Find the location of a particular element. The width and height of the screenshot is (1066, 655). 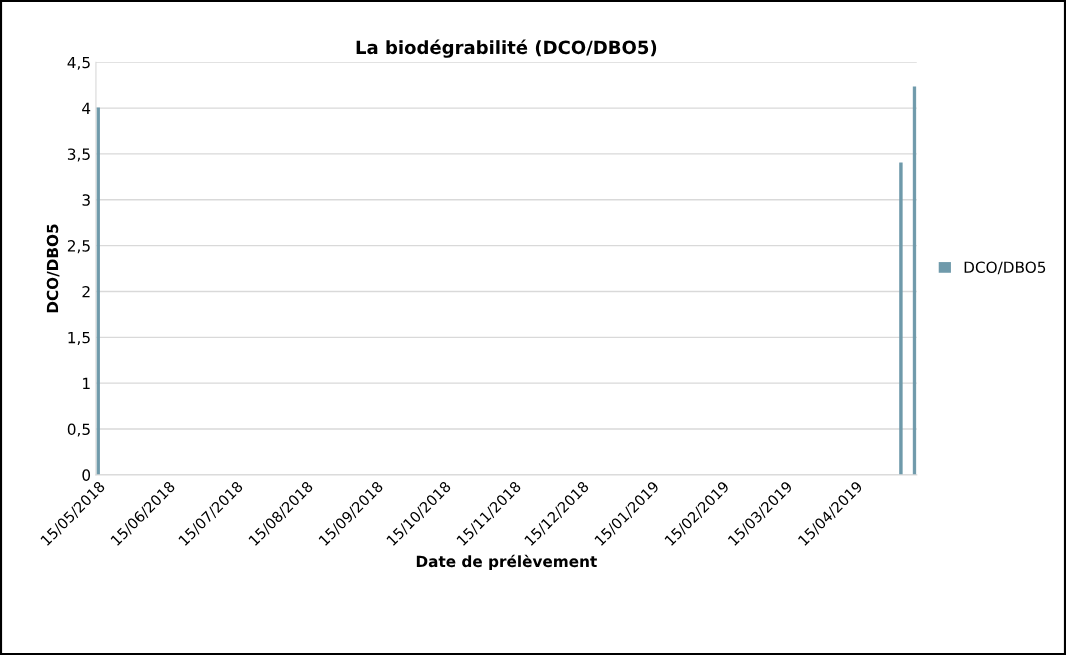

y-tick-label: 4 is located at coordinates (86, 108).